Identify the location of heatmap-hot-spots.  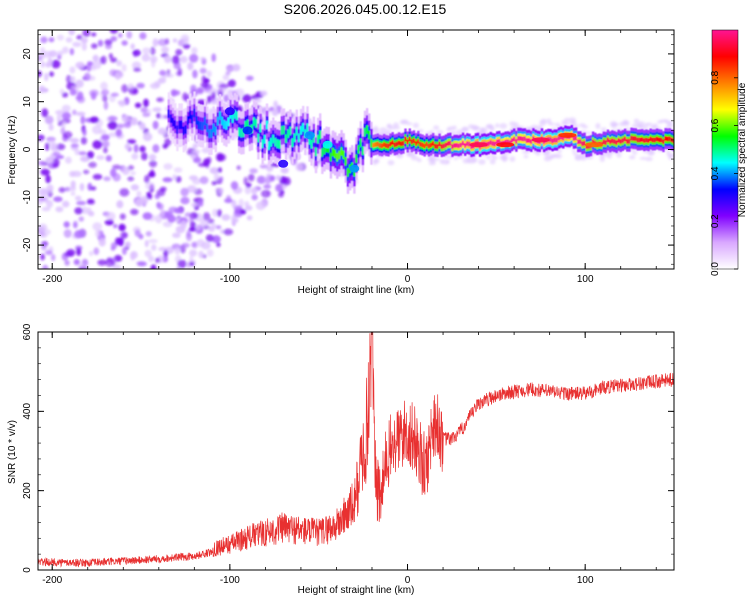
(414, 140).